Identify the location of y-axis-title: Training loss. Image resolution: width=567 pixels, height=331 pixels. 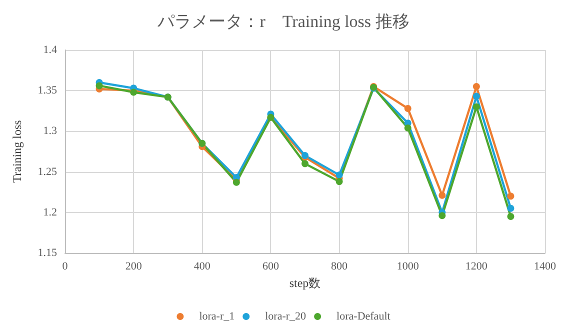
(17, 151).